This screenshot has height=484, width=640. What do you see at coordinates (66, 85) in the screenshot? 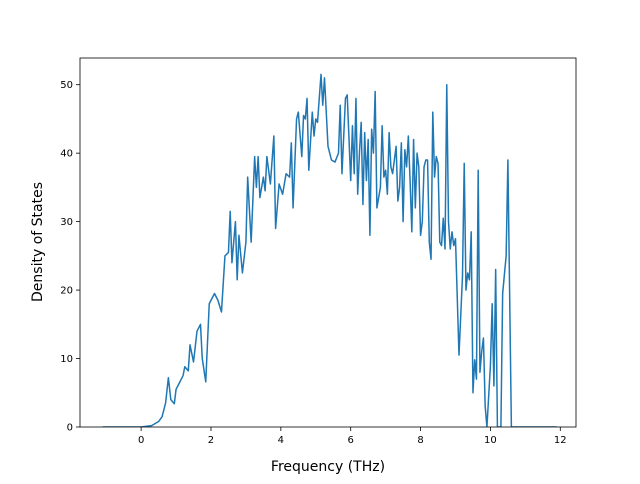
I see `y-tick-label: 50` at bounding box center [66, 85].